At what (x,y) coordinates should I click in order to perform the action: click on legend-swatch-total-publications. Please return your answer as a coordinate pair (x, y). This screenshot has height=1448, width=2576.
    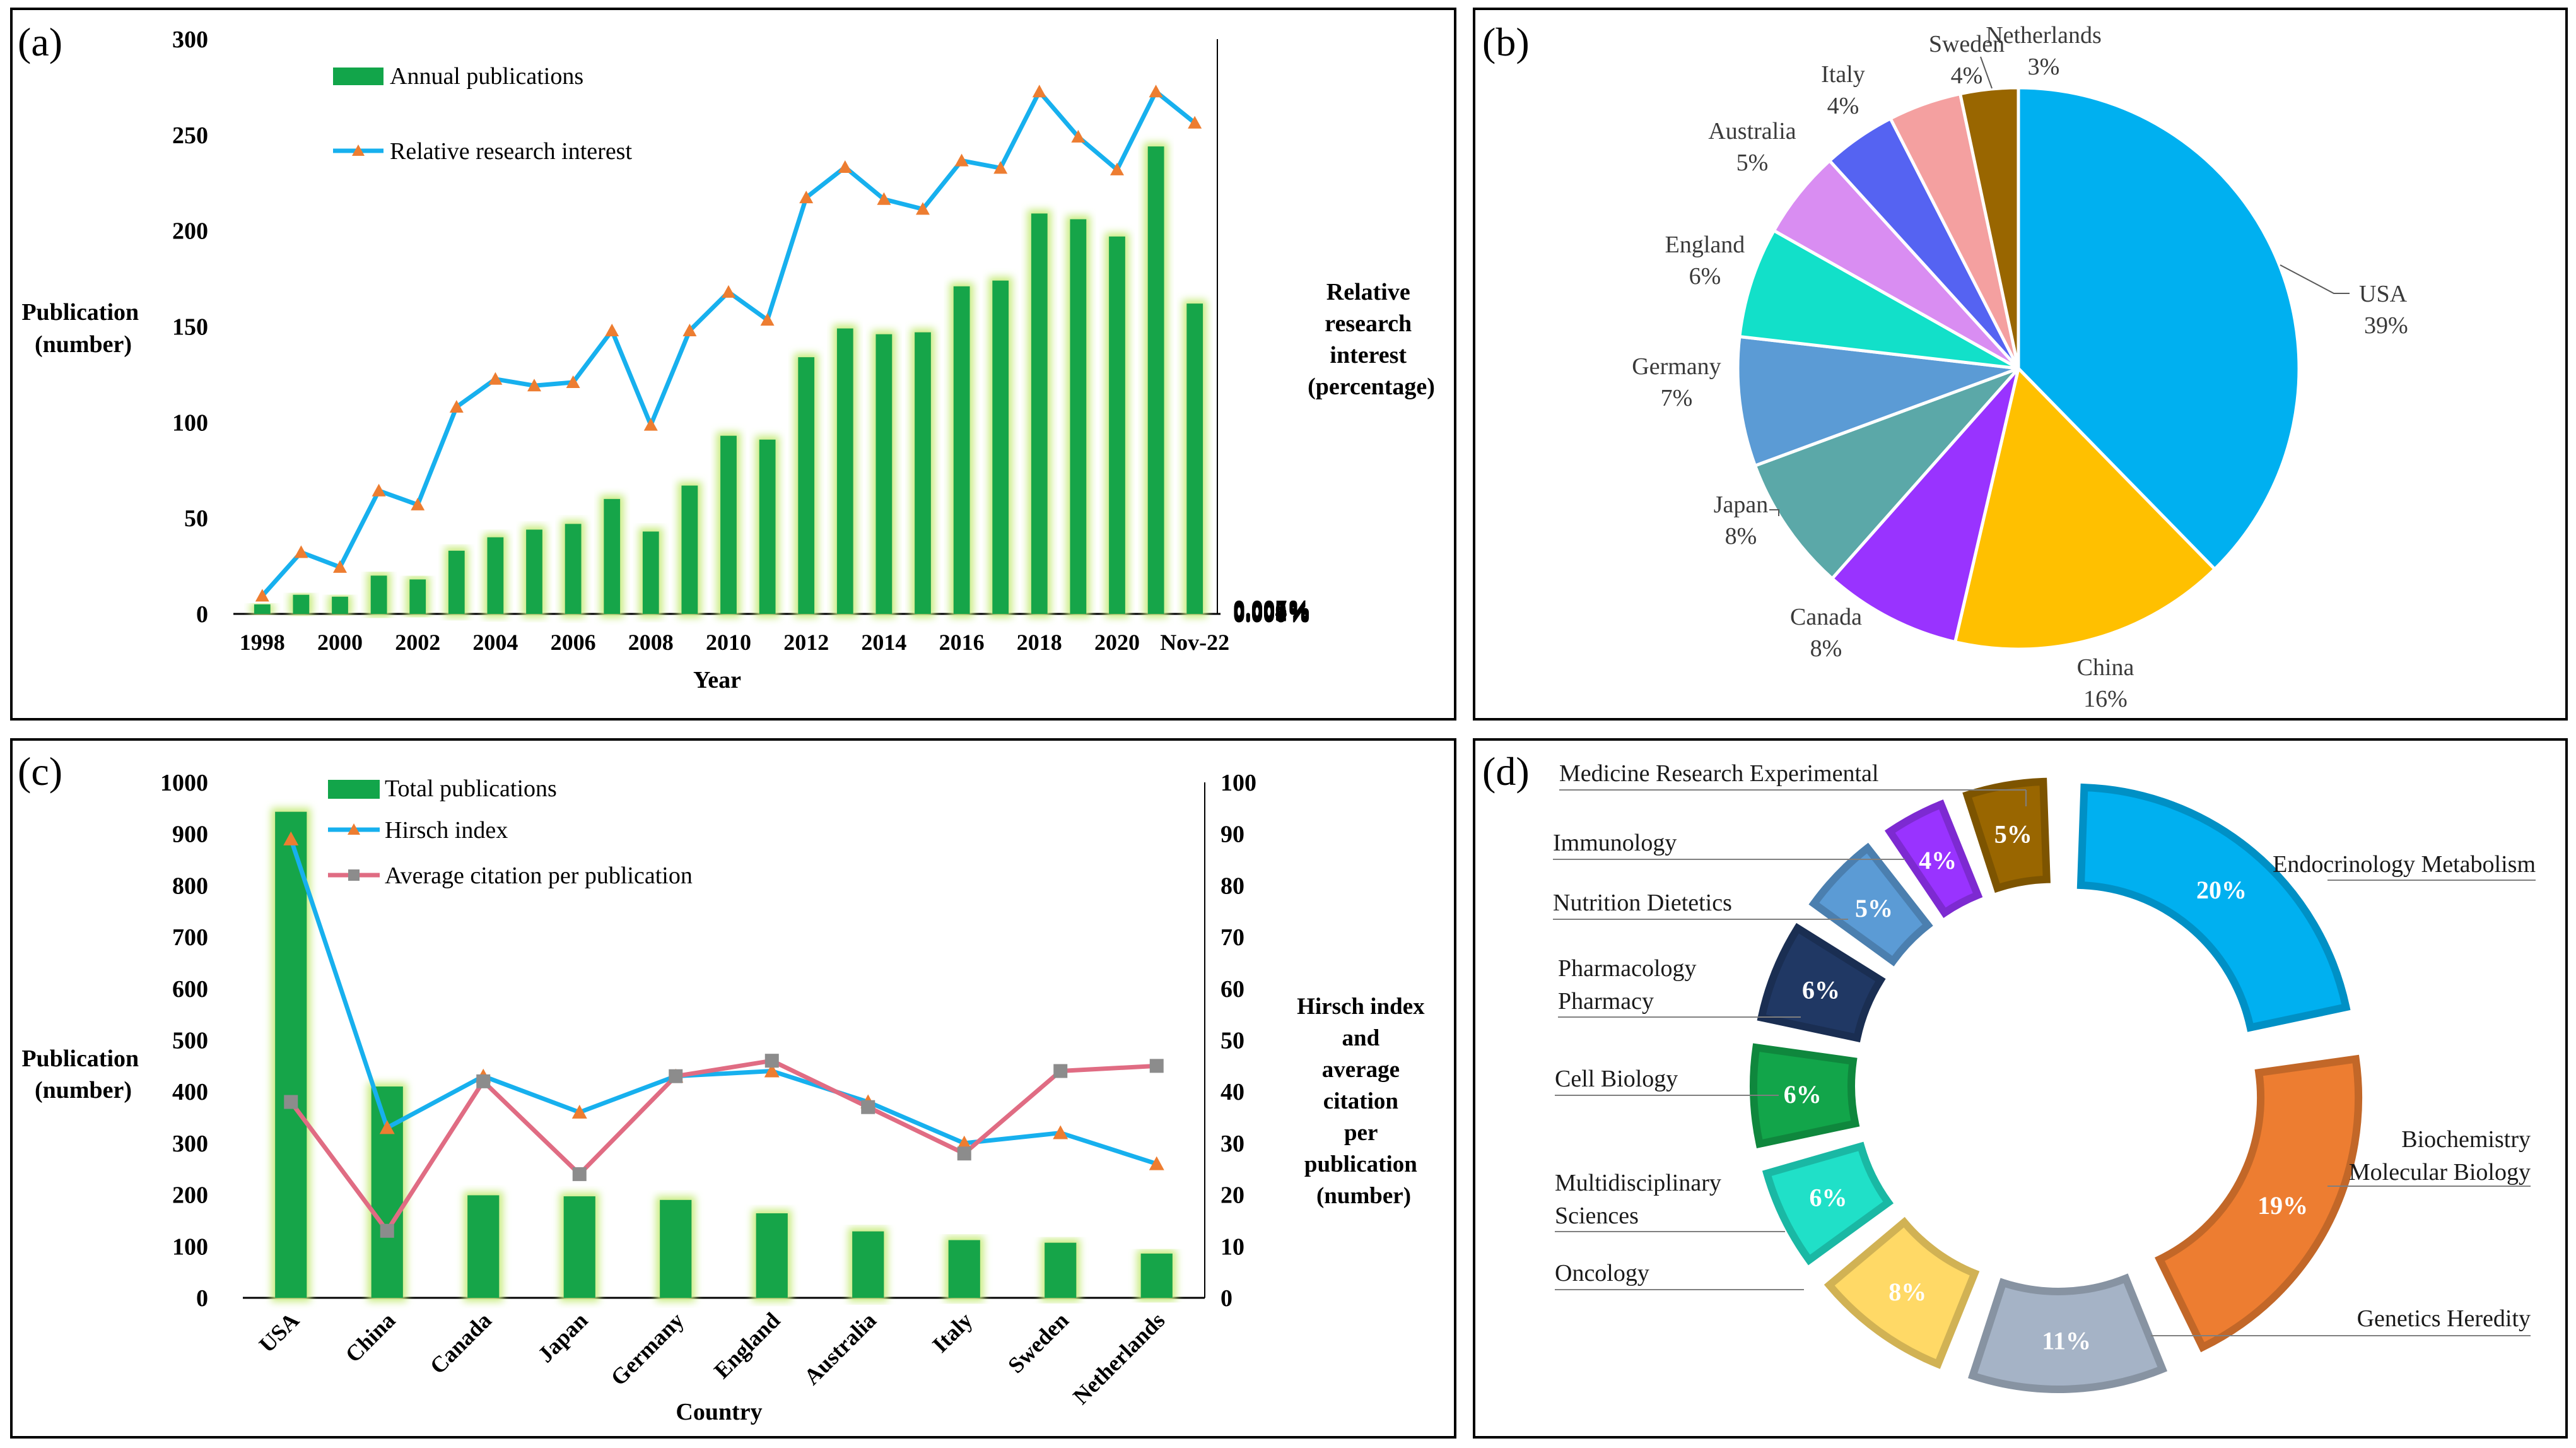
    Looking at the image, I should click on (354, 789).